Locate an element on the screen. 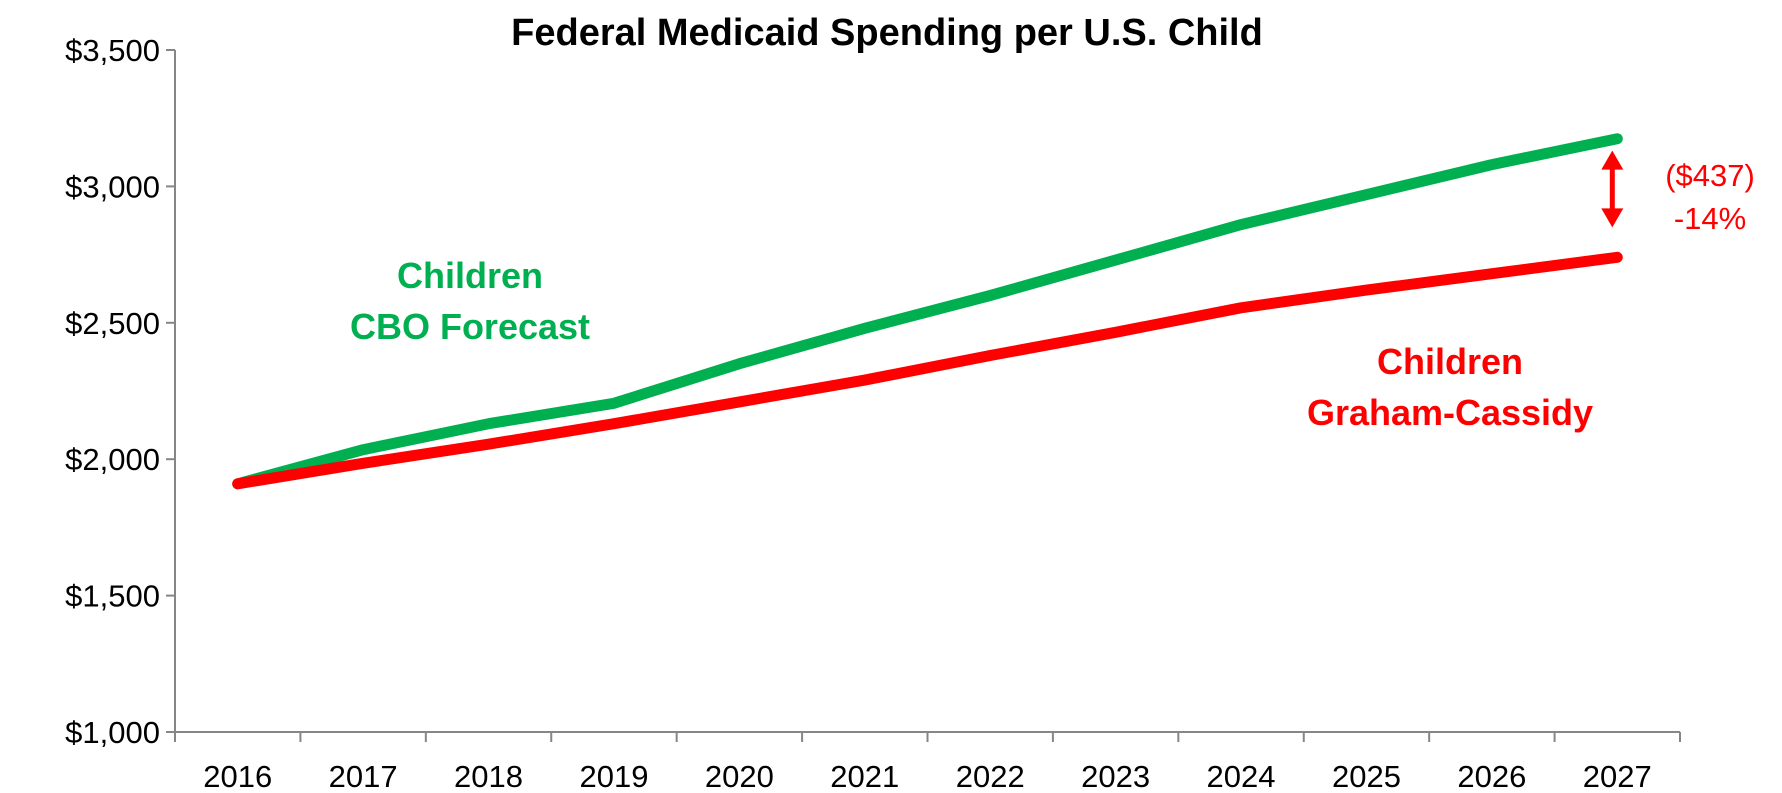 This screenshot has width=1782, height=793. series-label-graham-cassidy: Children Graham-Cassidy is located at coordinates (1450, 387).